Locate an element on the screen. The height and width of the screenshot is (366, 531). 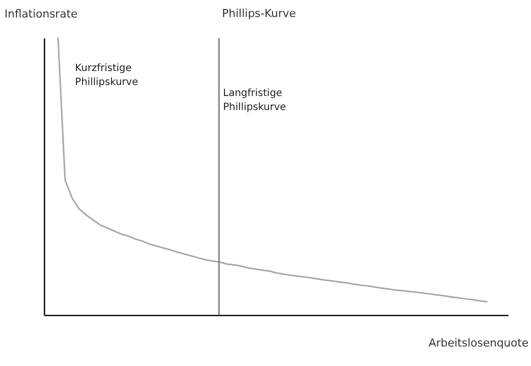
chart-title: Phillips-Kurve is located at coordinates (259, 13).